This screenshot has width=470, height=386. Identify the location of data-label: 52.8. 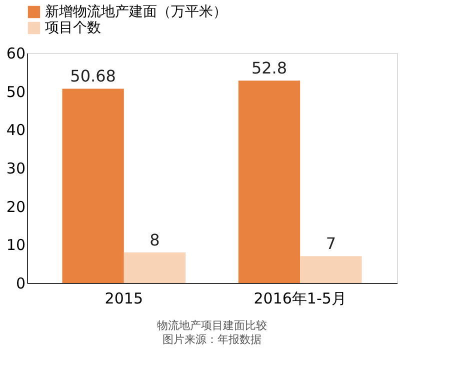
(269, 68).